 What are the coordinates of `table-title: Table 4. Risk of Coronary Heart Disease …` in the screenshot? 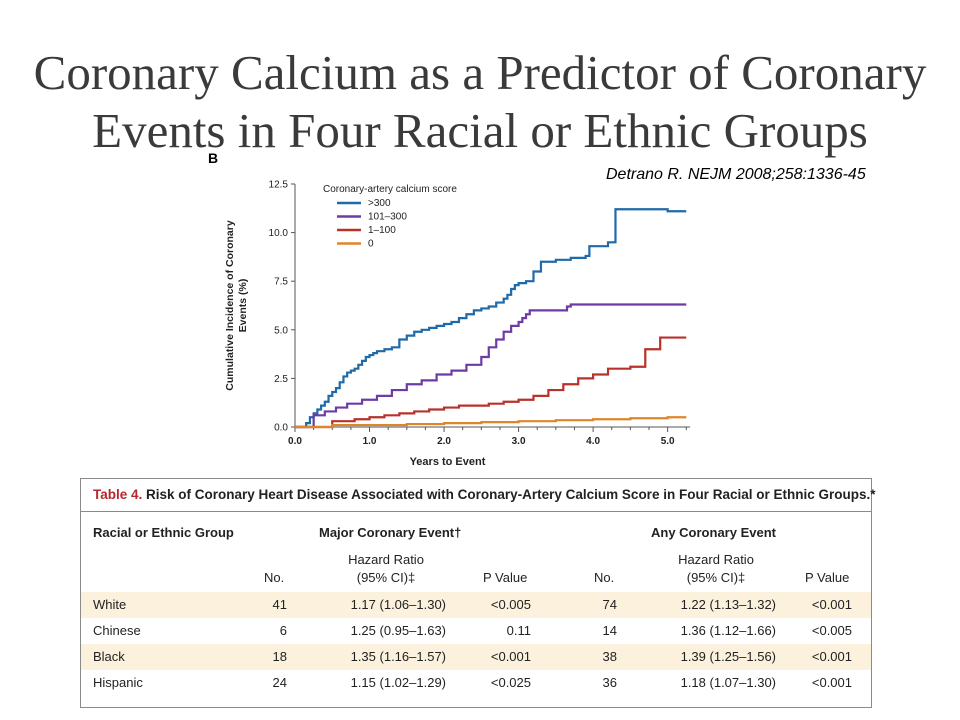 It's located at (484, 494).